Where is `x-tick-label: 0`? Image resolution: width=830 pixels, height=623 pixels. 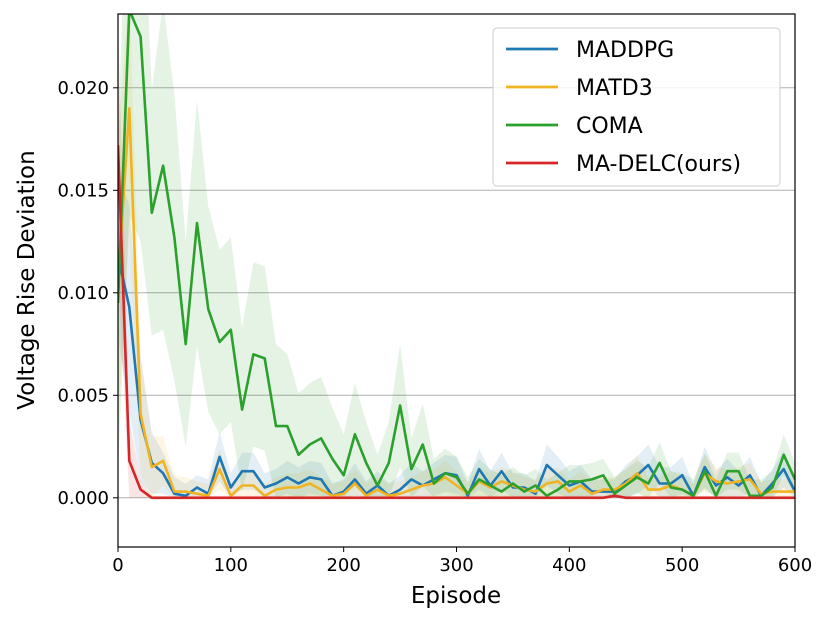
x-tick-label: 0 is located at coordinates (117, 565).